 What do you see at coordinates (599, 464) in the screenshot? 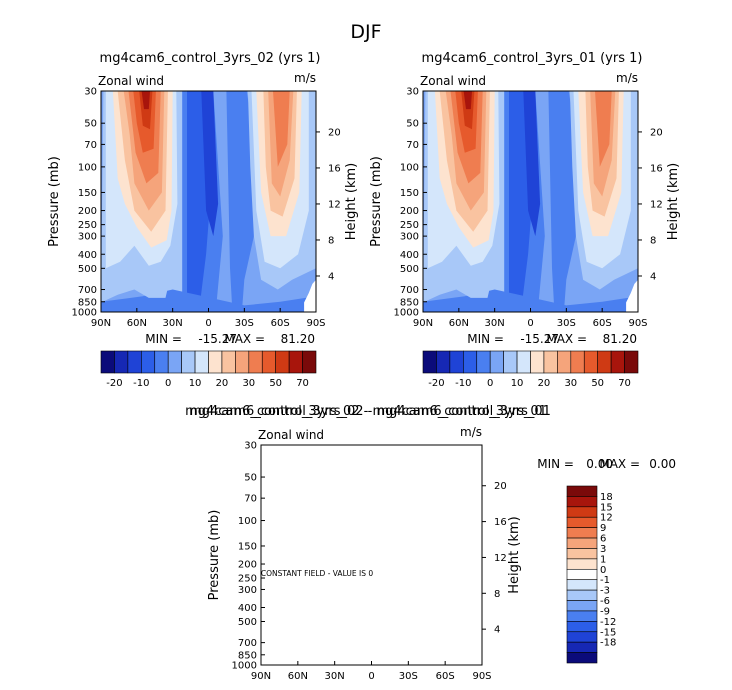
I see `min-value: 0.00` at bounding box center [599, 464].